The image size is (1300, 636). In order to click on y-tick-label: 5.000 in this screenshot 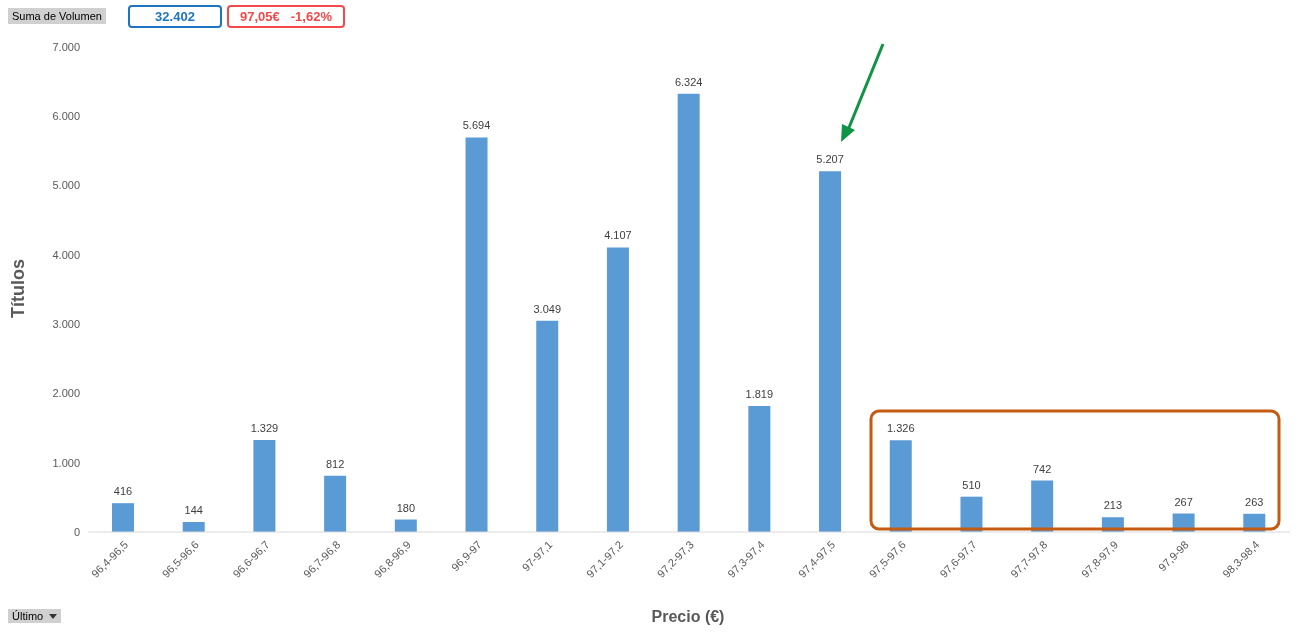, I will do `click(66, 185)`.